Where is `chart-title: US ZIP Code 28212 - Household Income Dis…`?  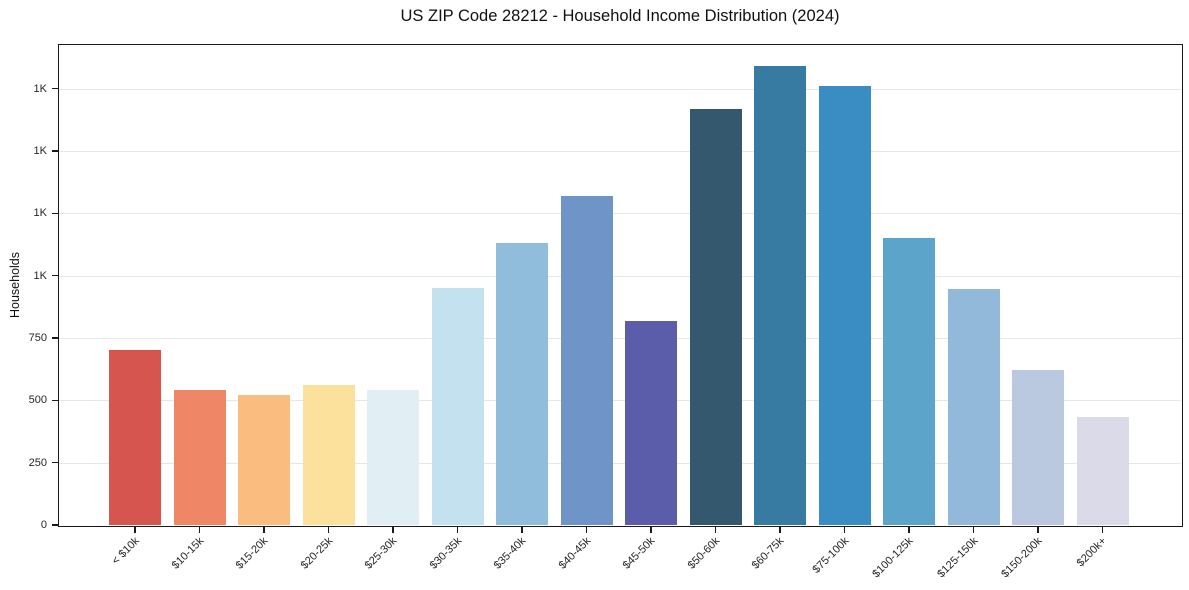
chart-title: US ZIP Code 28212 - Household Income Dis… is located at coordinates (620, 16).